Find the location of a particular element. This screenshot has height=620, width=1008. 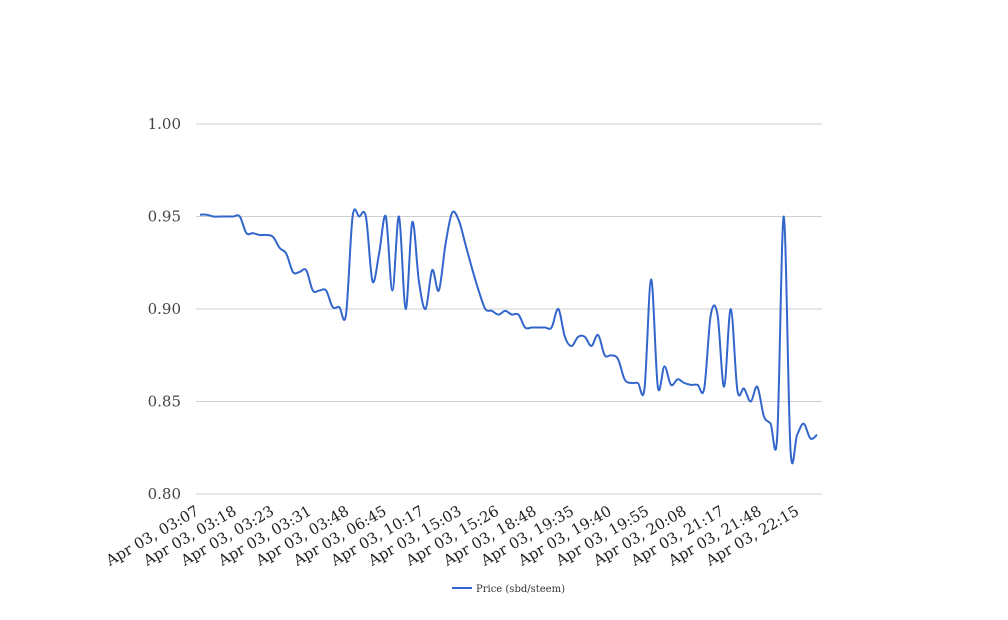

y-axis-ticks: 0.80 0.85 0.90 0.95 1.00 is located at coordinates (164, 309).